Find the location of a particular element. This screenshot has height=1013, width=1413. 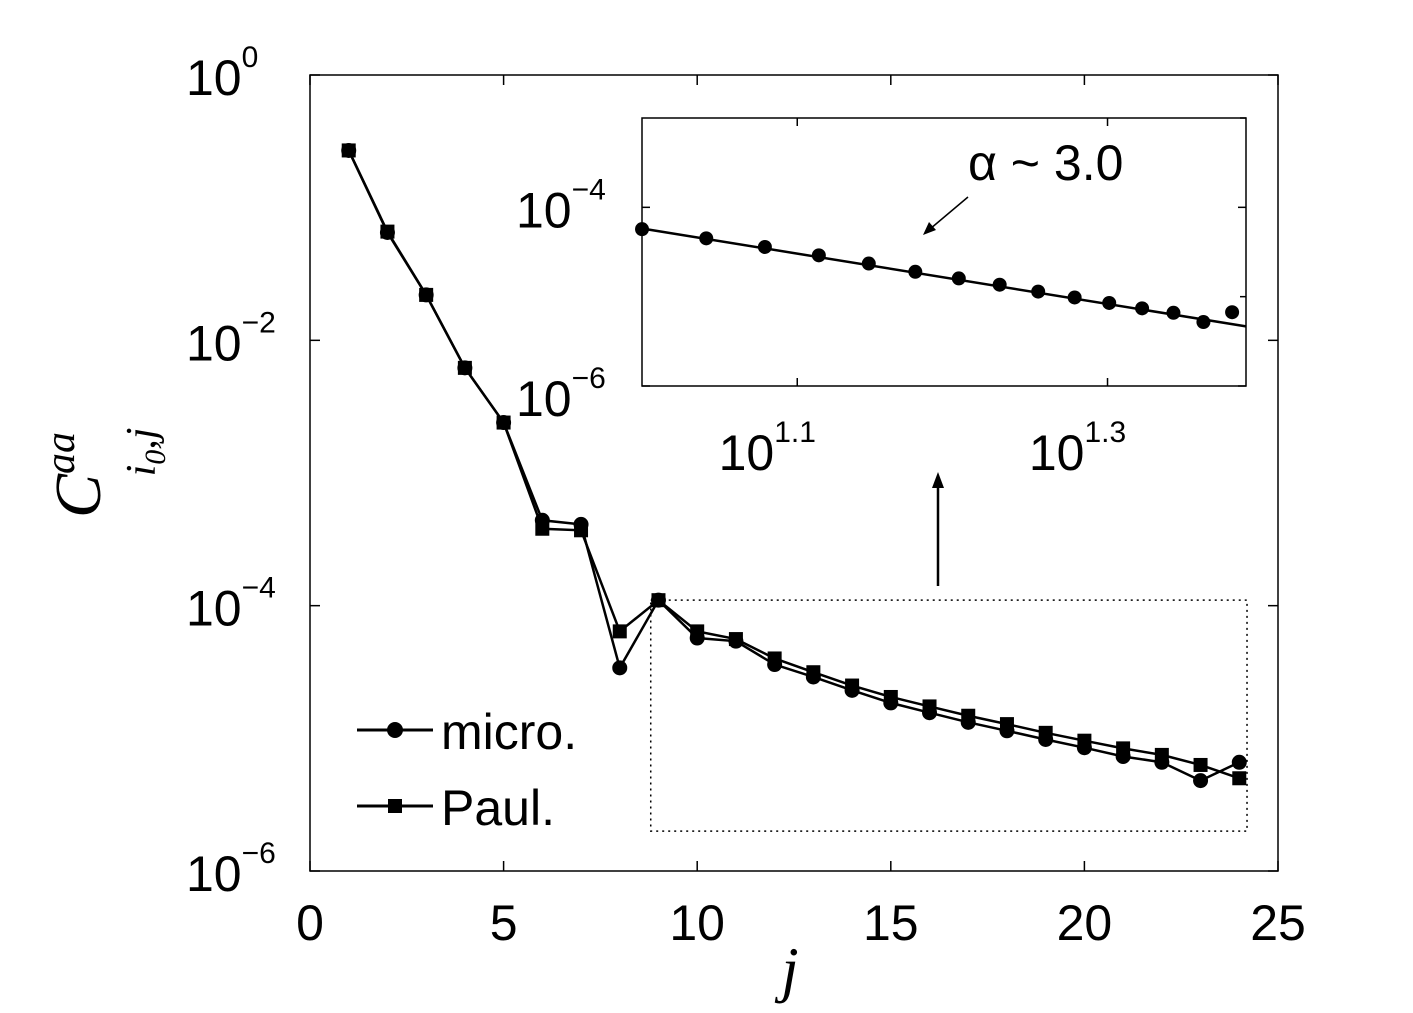

main-xtick-labels: 0 5 10 15 20 25 is located at coordinates (801, 923).